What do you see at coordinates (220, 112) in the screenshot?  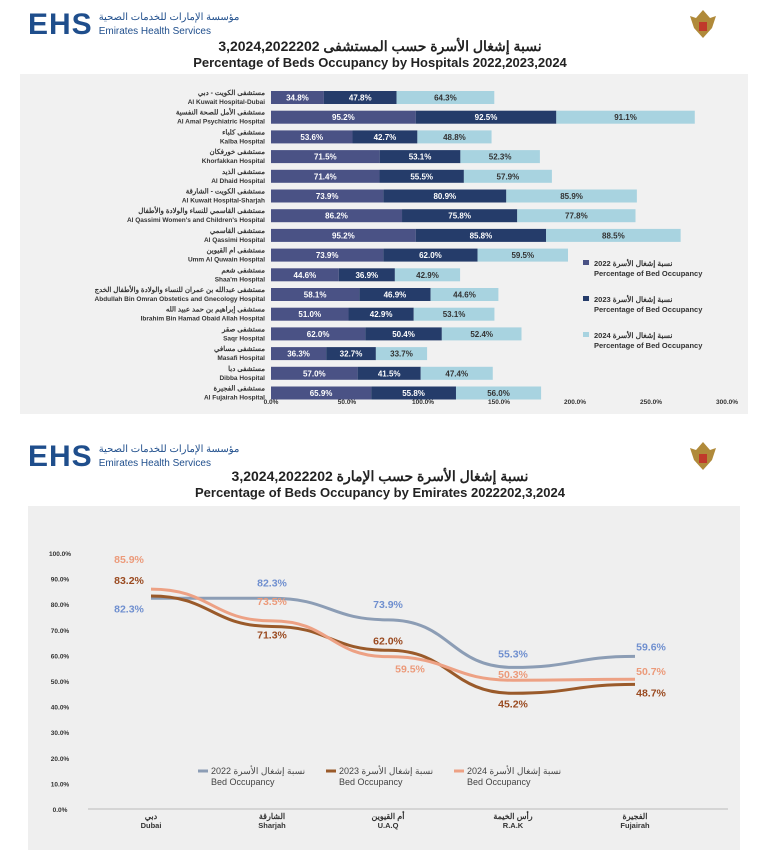 I see `category-label-ar: مستشفى الأمل للصحة النفسية` at bounding box center [220, 112].